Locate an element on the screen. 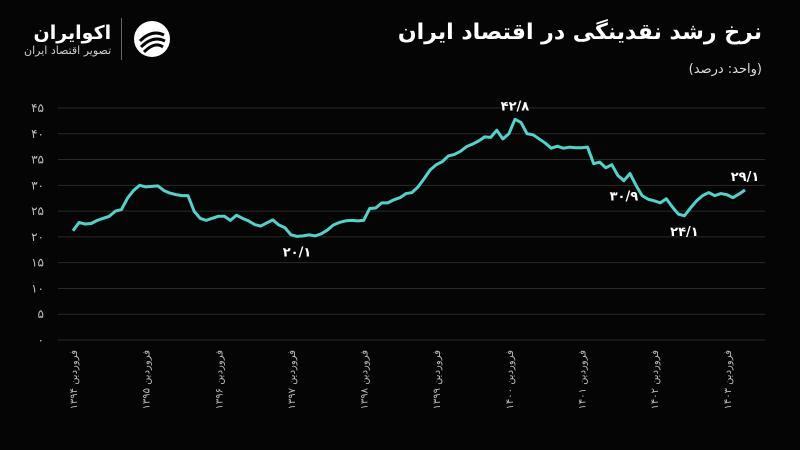 The height and width of the screenshot is (450, 800). x-tick-label: فروردین ۱۴۰۰ is located at coordinates (510, 380).